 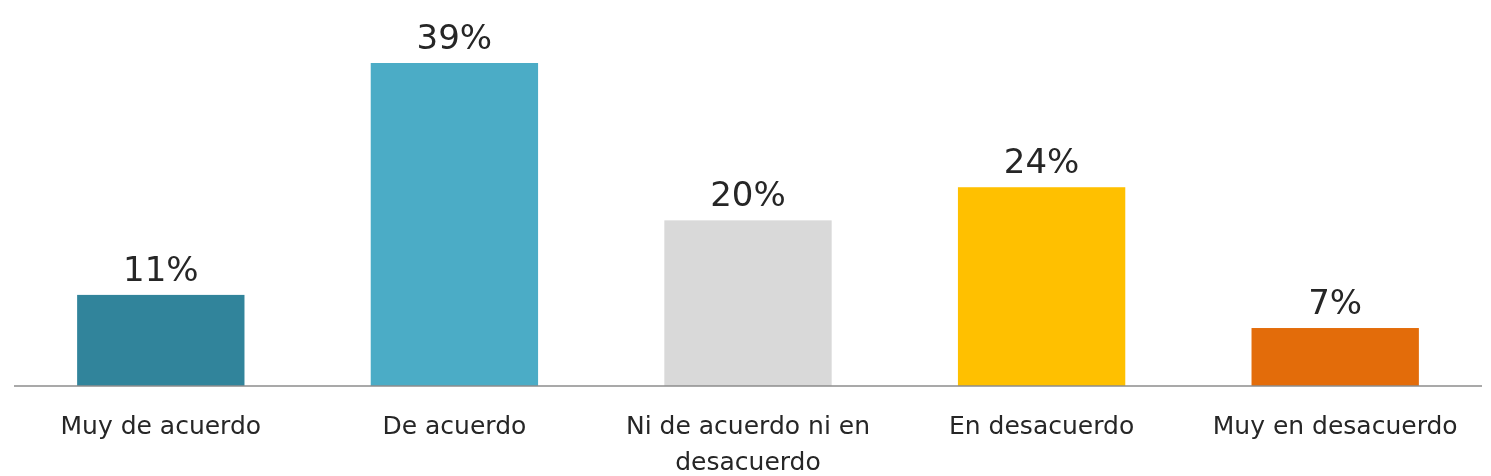 I want to click on data-label: 24%, so click(x=1041, y=161).